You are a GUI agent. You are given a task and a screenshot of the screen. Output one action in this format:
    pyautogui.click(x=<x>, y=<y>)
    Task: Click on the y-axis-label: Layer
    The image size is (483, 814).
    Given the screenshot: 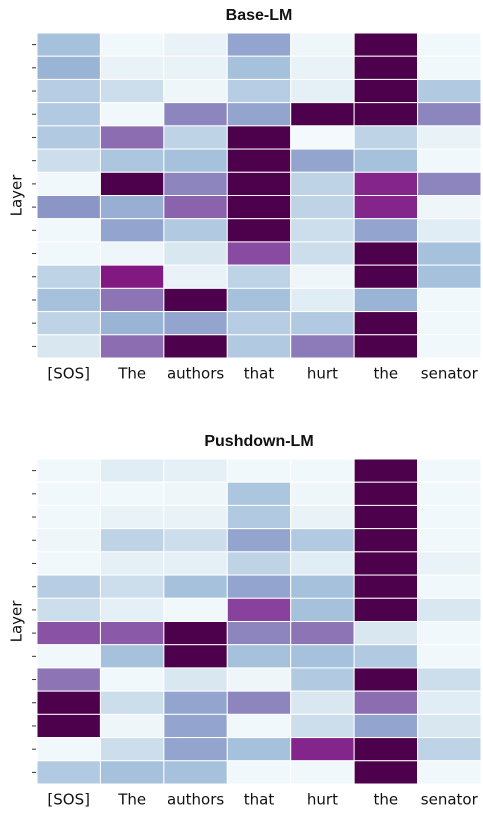 What is the action you would take?
    pyautogui.click(x=17, y=195)
    